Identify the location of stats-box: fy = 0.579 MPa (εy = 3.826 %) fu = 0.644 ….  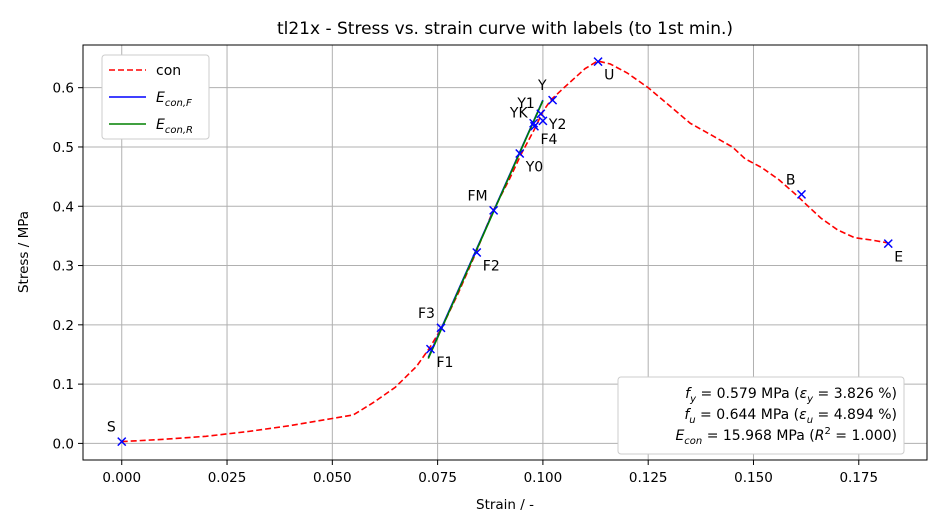
(761, 415).